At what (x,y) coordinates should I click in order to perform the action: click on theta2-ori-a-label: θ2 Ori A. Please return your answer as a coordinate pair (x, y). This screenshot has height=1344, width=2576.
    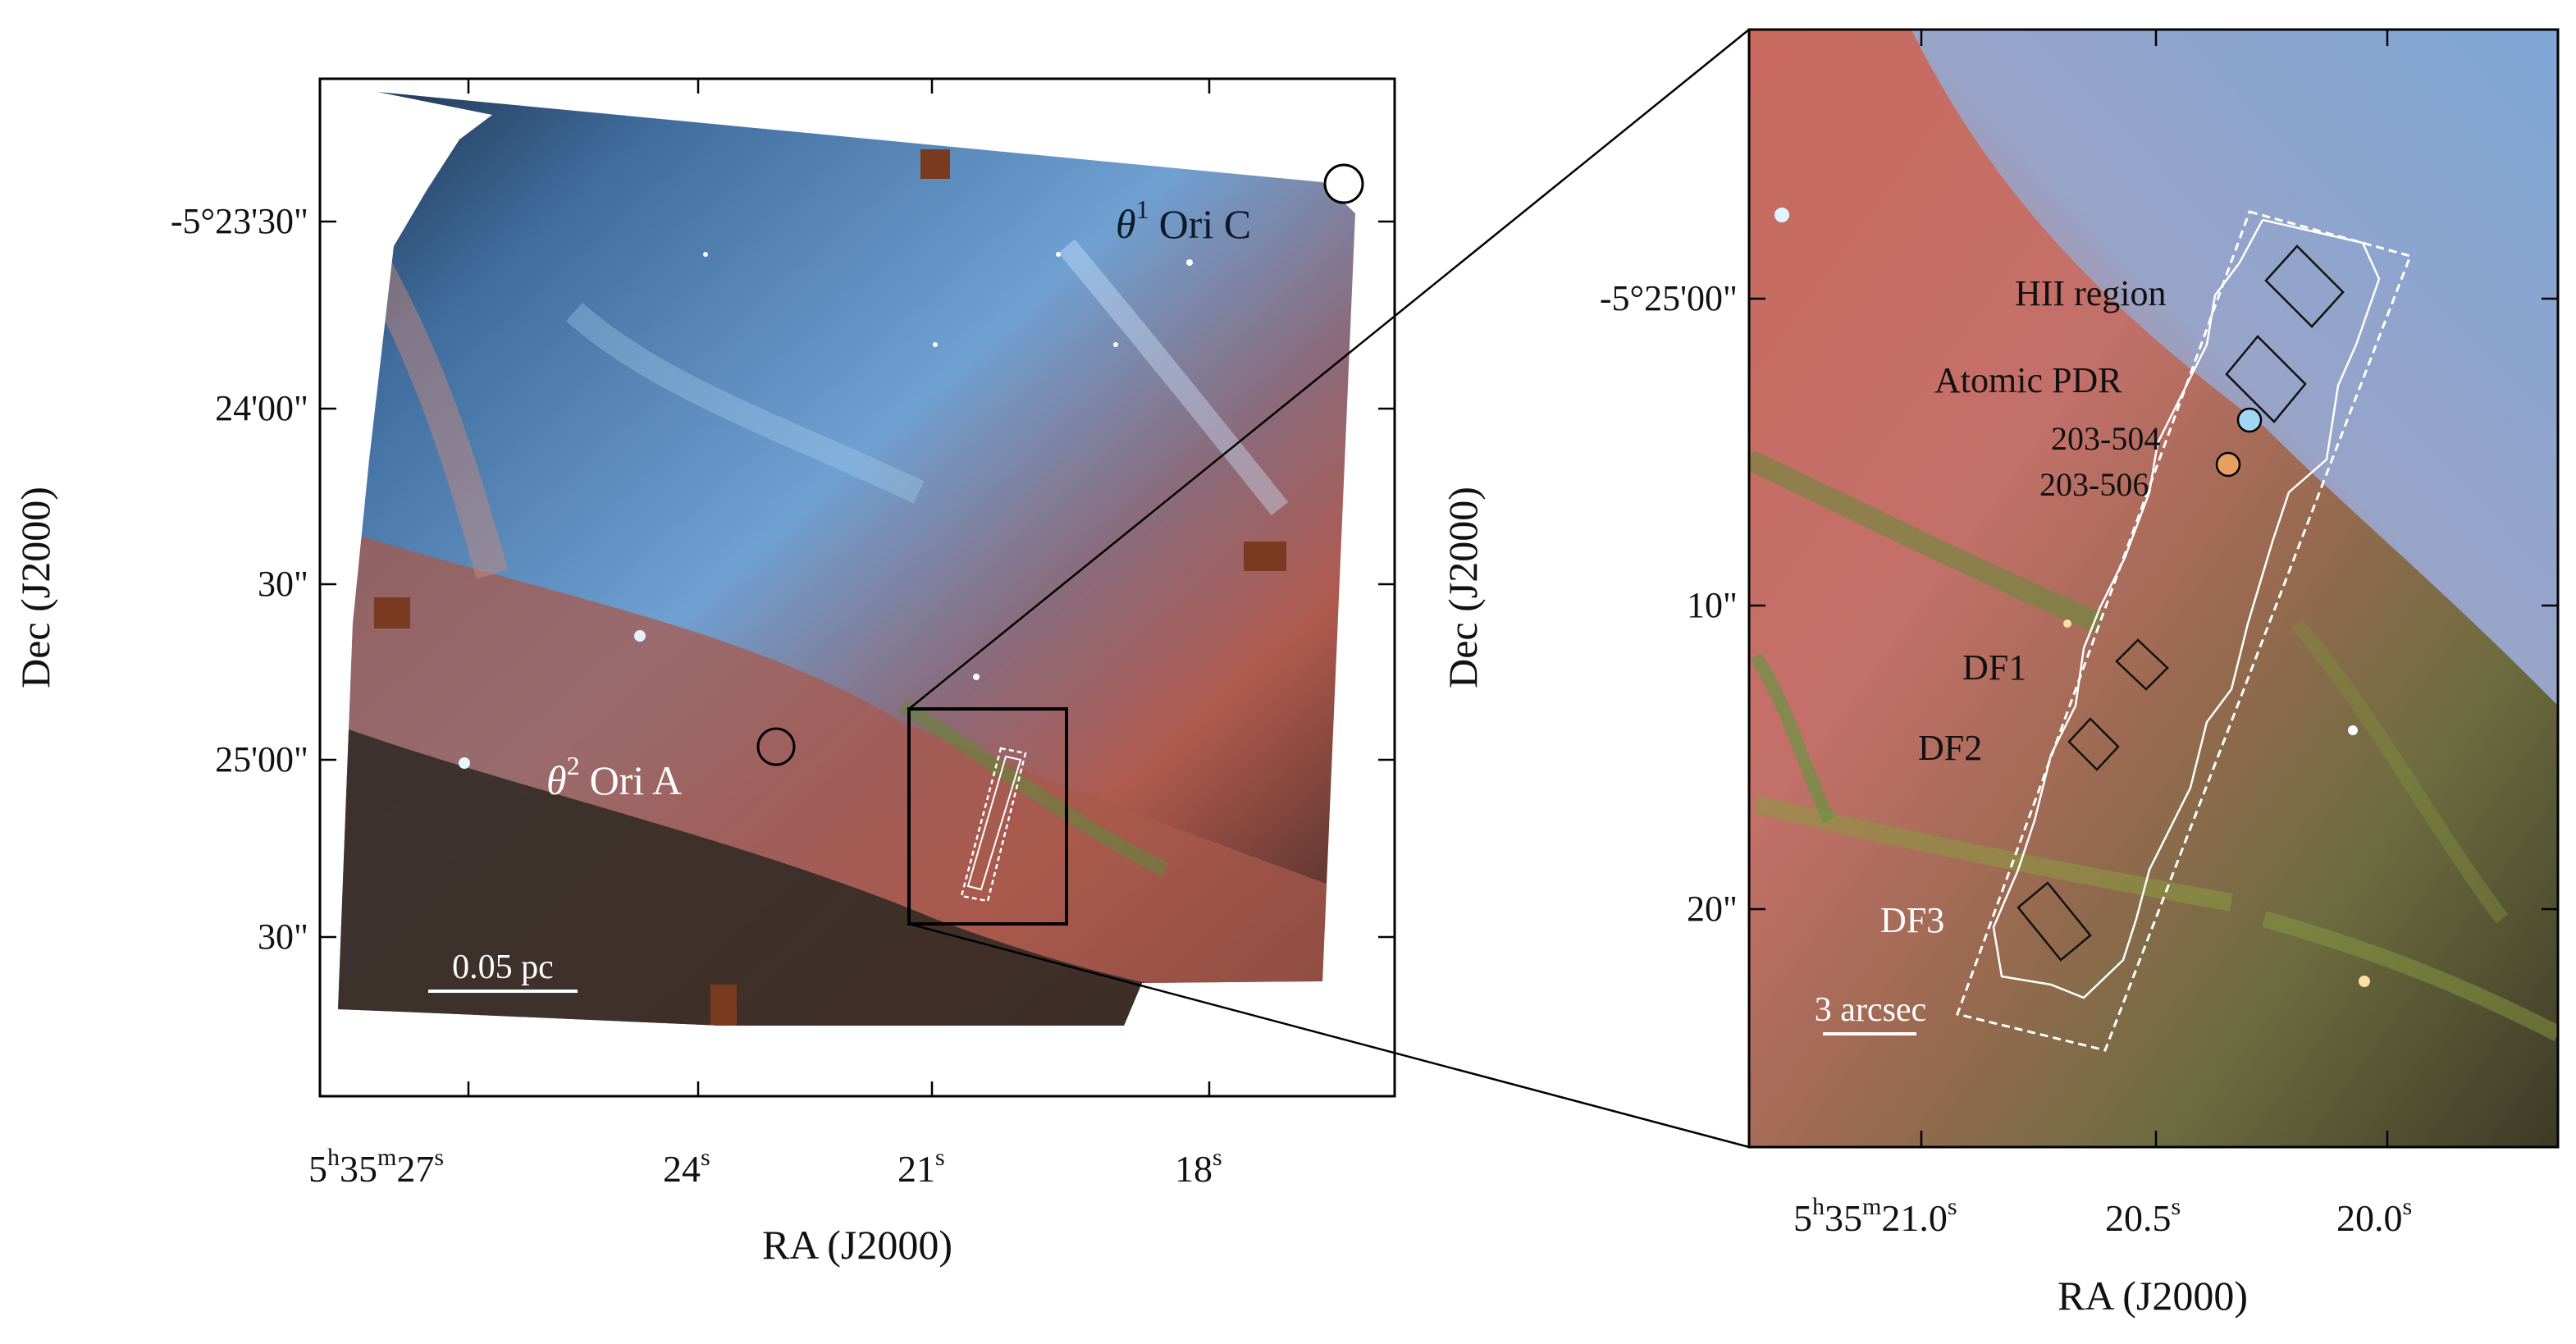
    Looking at the image, I should click on (614, 777).